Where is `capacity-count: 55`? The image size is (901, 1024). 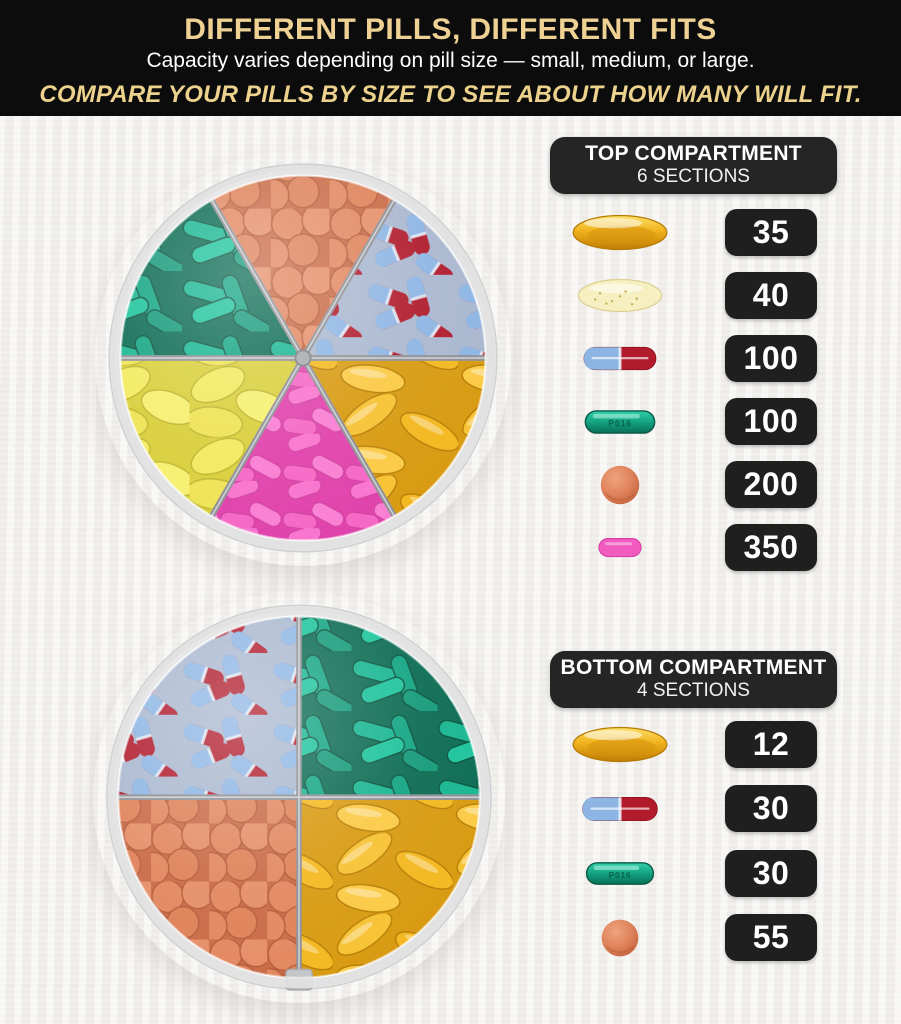
capacity-count: 55 is located at coordinates (771, 938).